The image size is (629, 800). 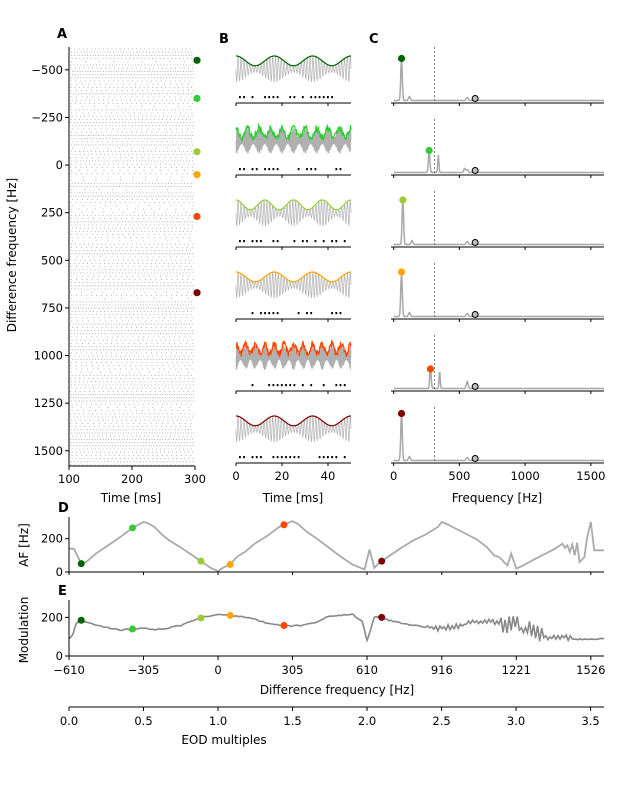 What do you see at coordinates (374, 39) in the screenshot?
I see `panel-label-c: C` at bounding box center [374, 39].